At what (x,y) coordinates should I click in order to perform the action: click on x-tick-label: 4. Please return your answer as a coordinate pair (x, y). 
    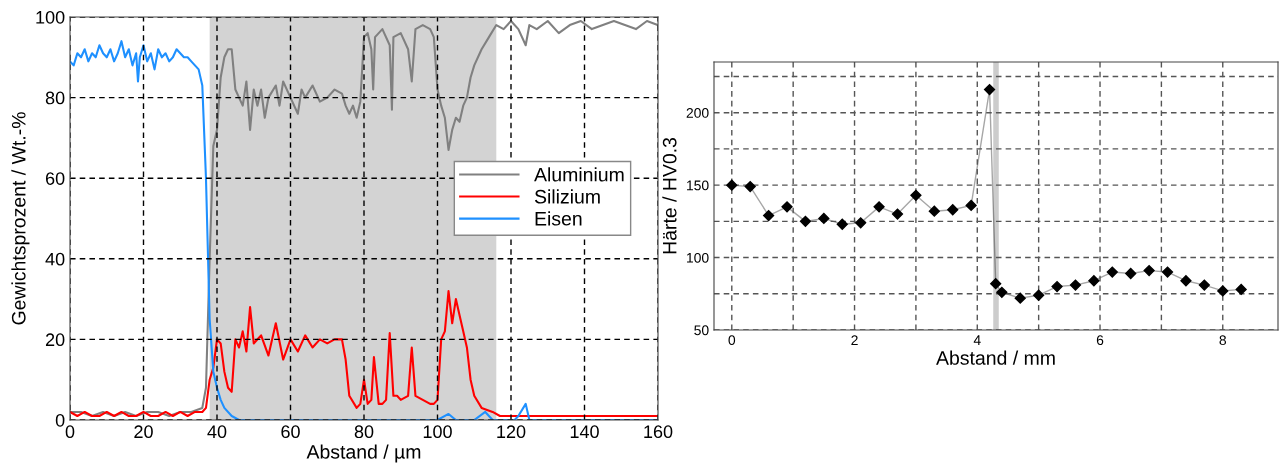
    Looking at the image, I should click on (977, 340).